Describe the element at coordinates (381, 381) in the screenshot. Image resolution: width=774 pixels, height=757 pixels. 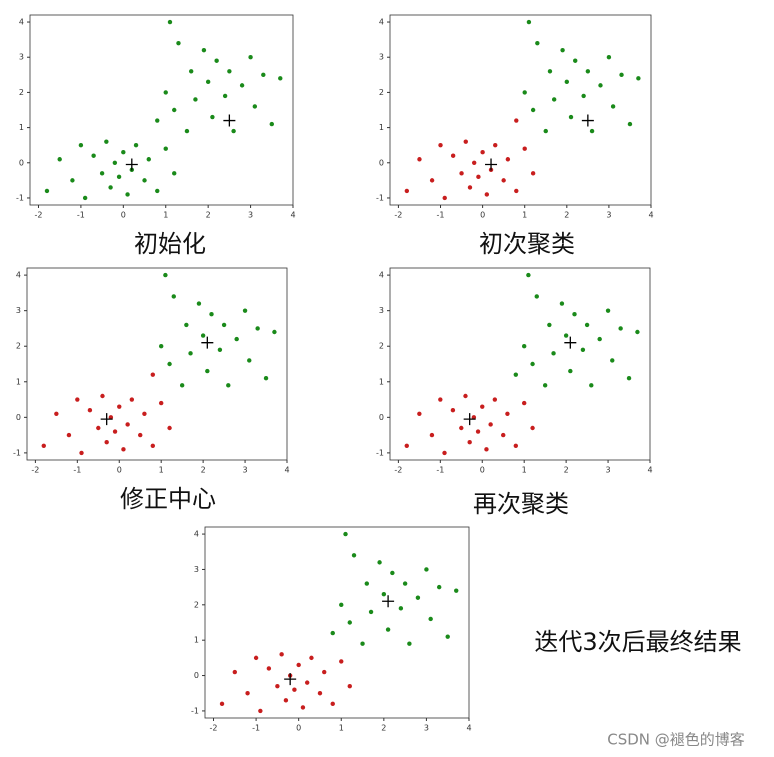
I see `y-tick-label: 1` at that location.